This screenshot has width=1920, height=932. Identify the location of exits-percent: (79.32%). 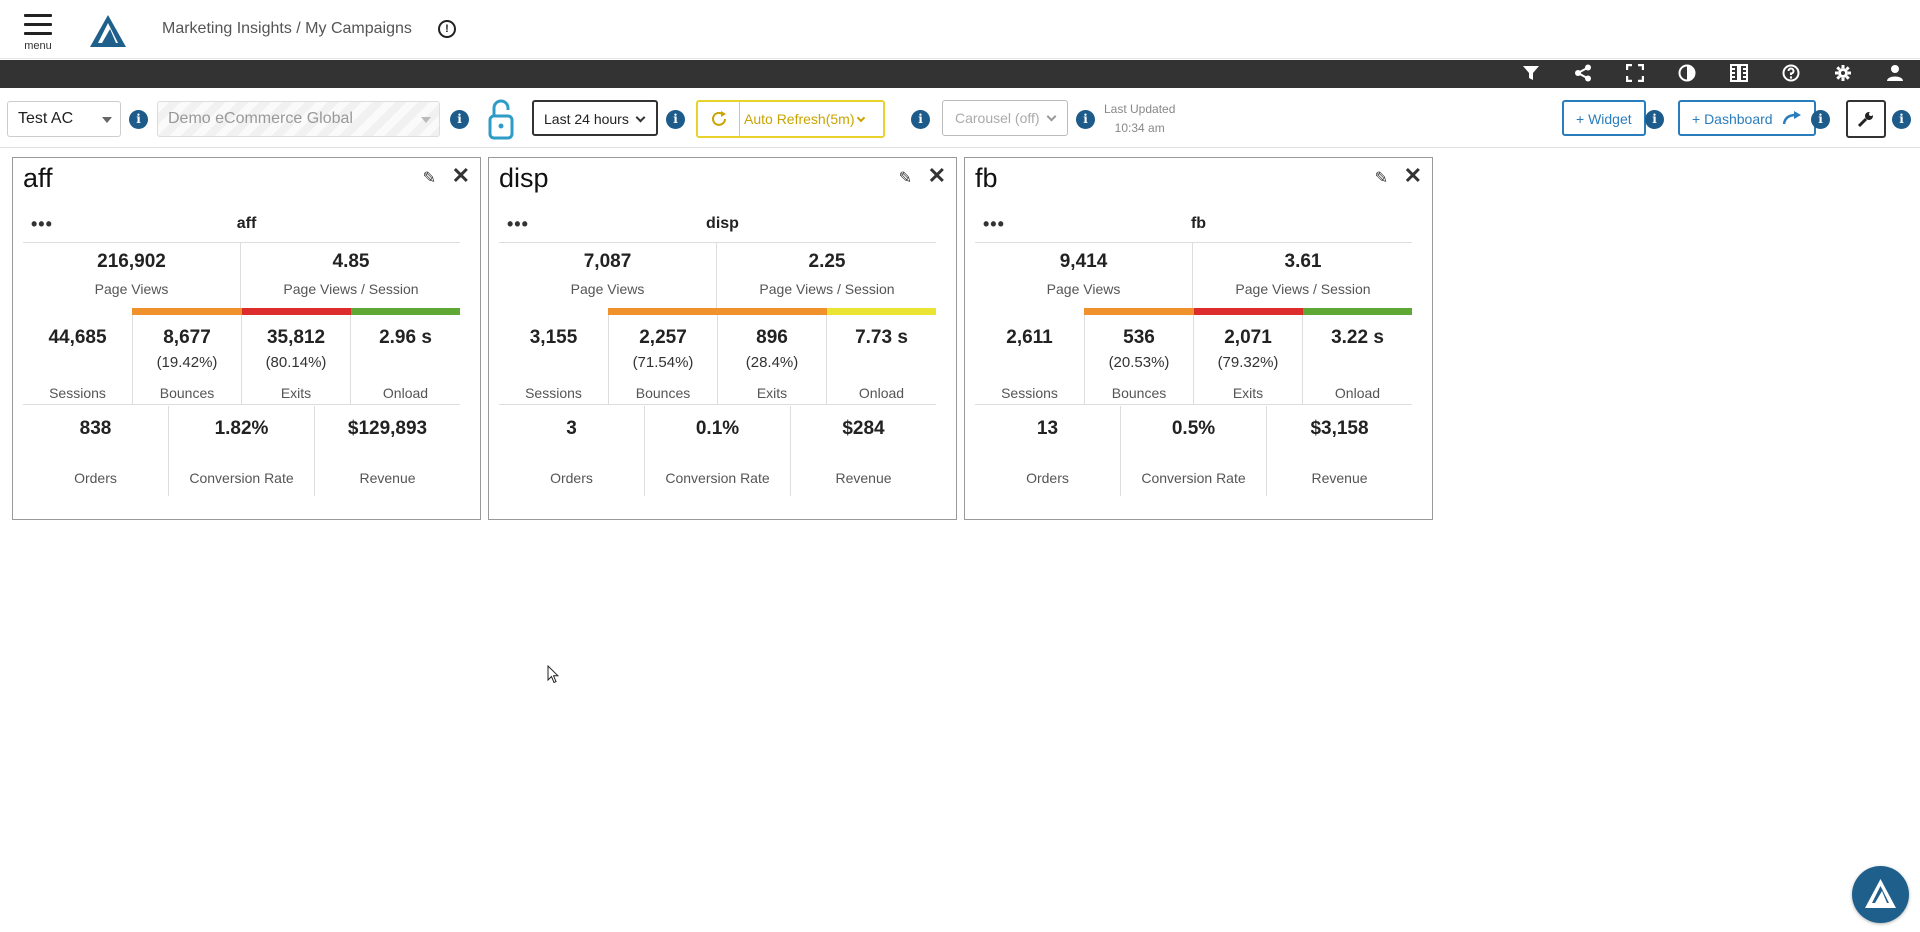
(1248, 362).